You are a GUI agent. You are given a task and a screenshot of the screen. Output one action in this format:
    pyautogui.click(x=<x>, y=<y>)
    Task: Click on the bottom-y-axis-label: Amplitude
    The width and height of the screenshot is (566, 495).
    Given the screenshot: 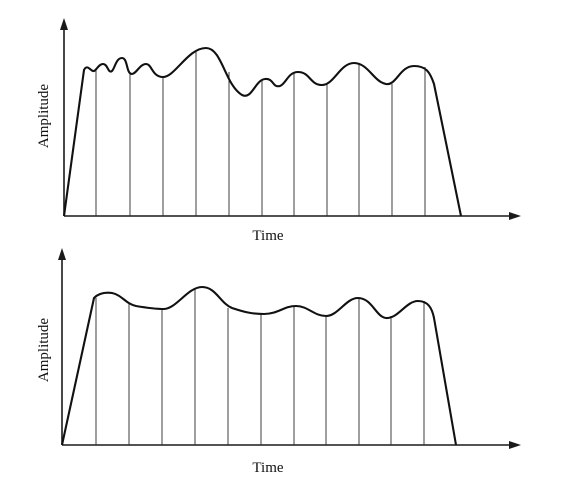 What is the action you would take?
    pyautogui.click(x=44, y=350)
    